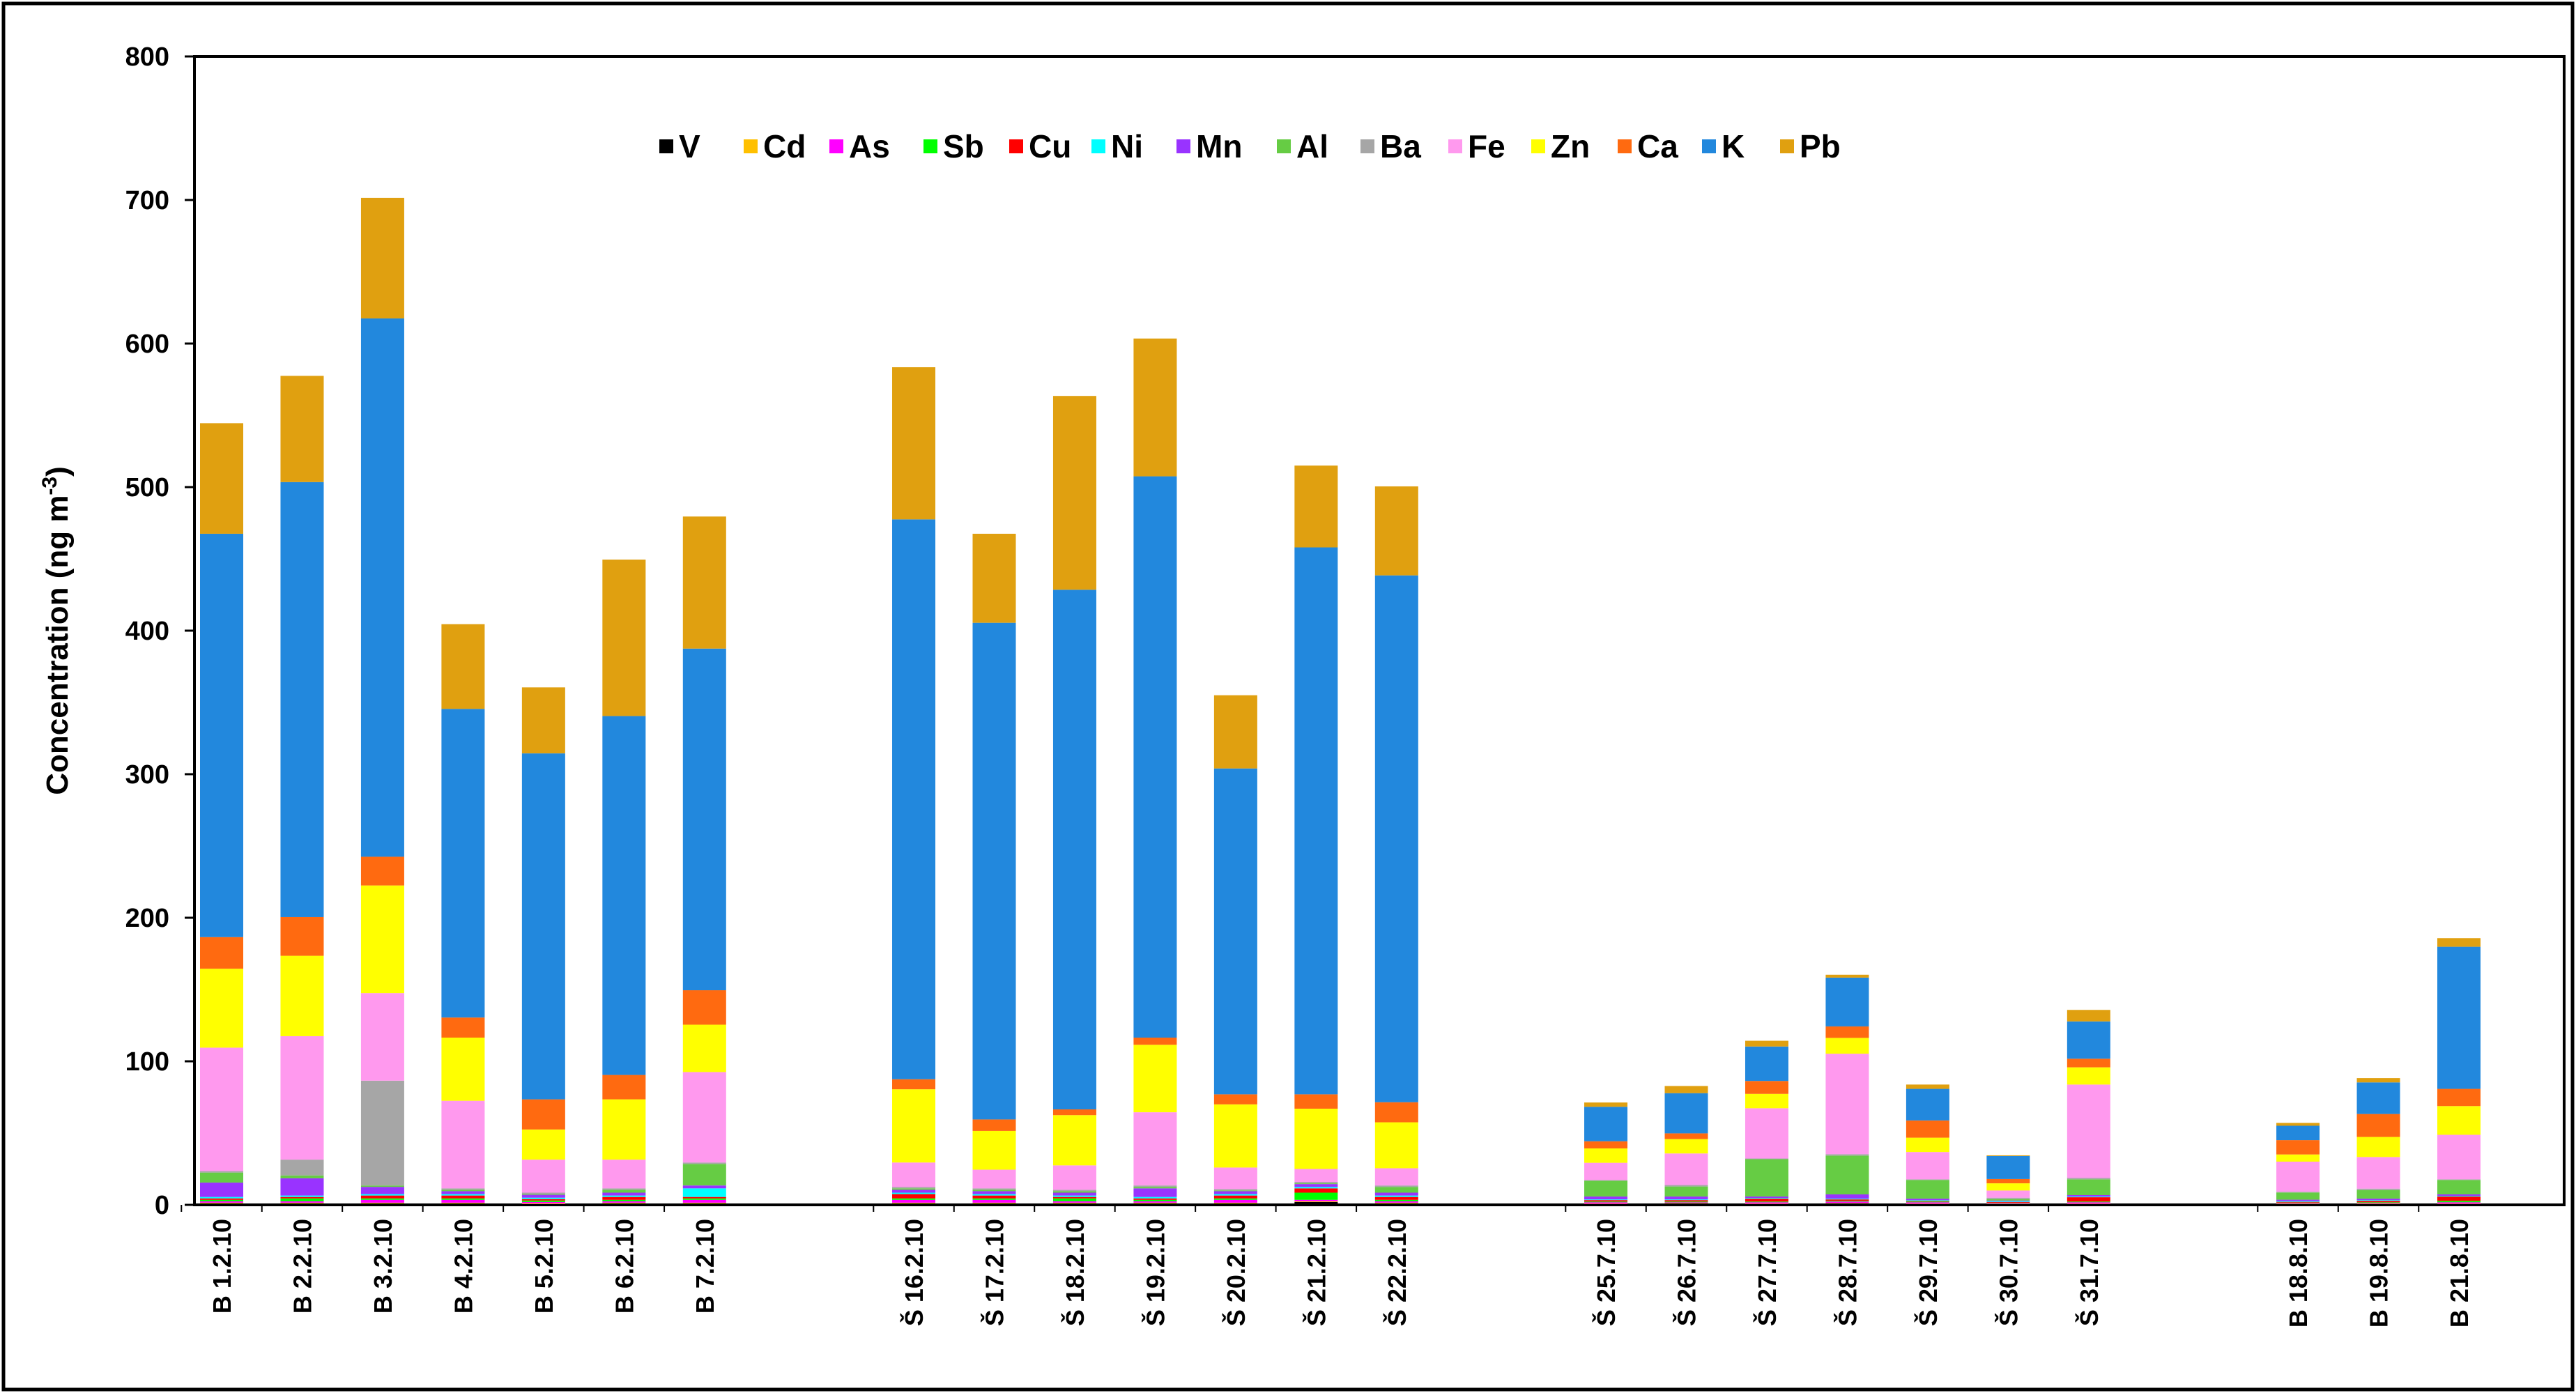 This screenshot has height=1393, width=2576. Describe the element at coordinates (2088, 1272) in the screenshot. I see `x-tick-label: Š 31.7.10` at that location.